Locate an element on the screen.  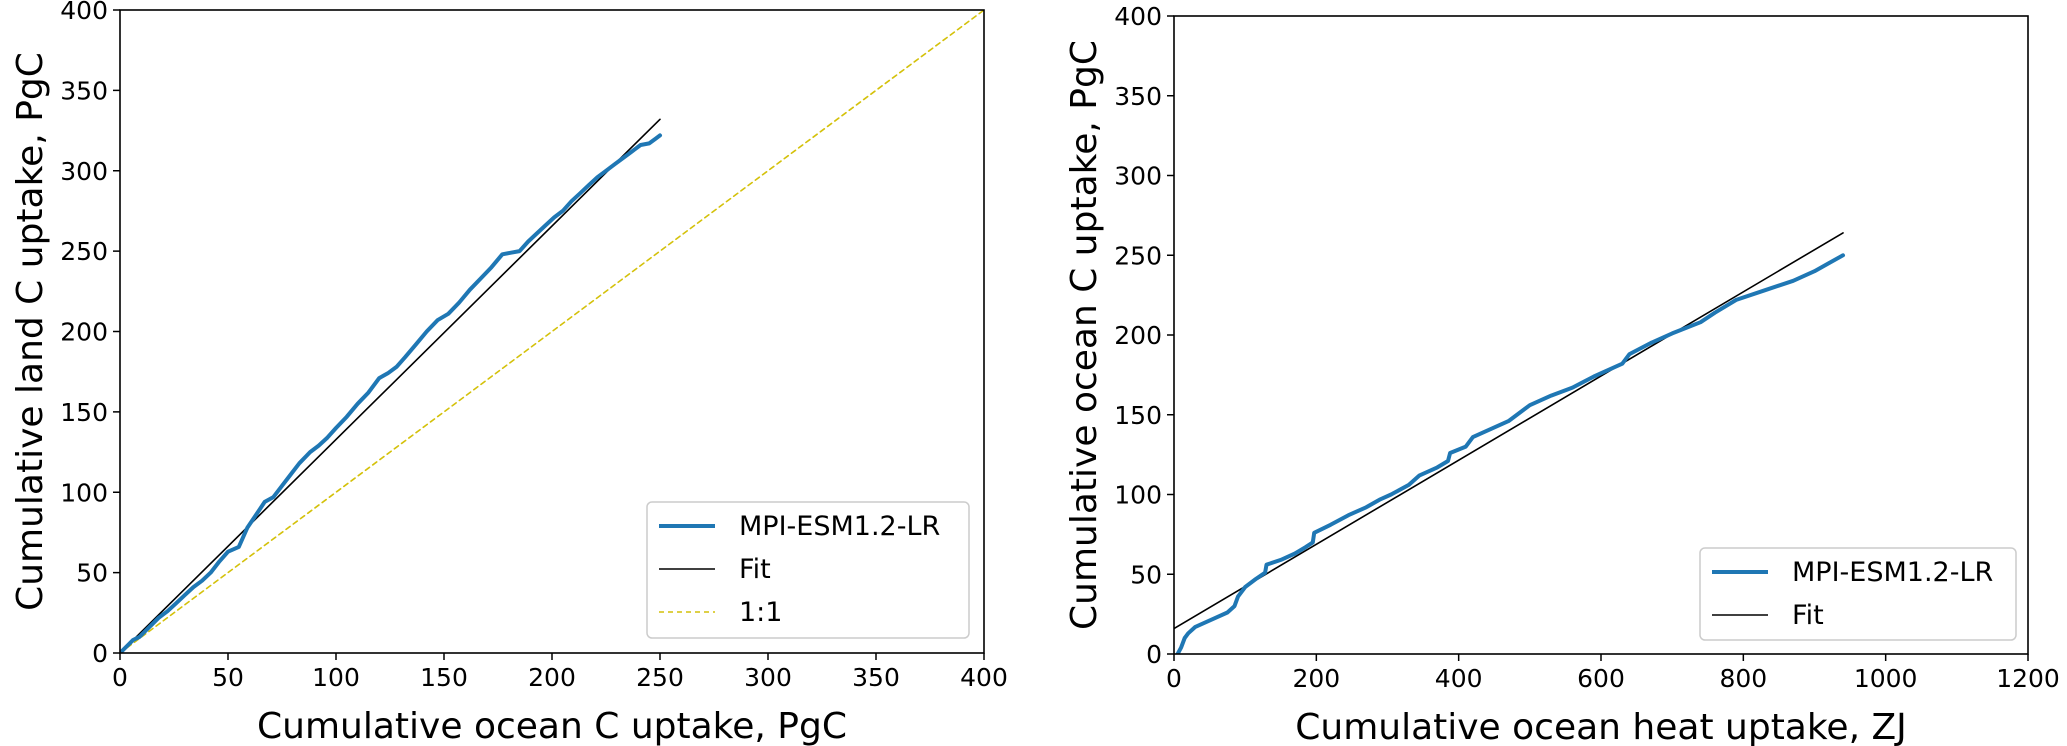
x-tick-label: 50 is located at coordinates (228, 677).